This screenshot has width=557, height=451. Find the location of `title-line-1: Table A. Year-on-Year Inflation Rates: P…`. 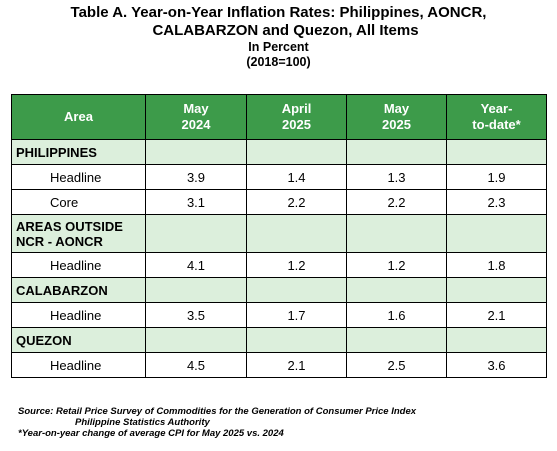

title-line-1: Table A. Year-on-Year Inflation Rates: P… is located at coordinates (278, 12).